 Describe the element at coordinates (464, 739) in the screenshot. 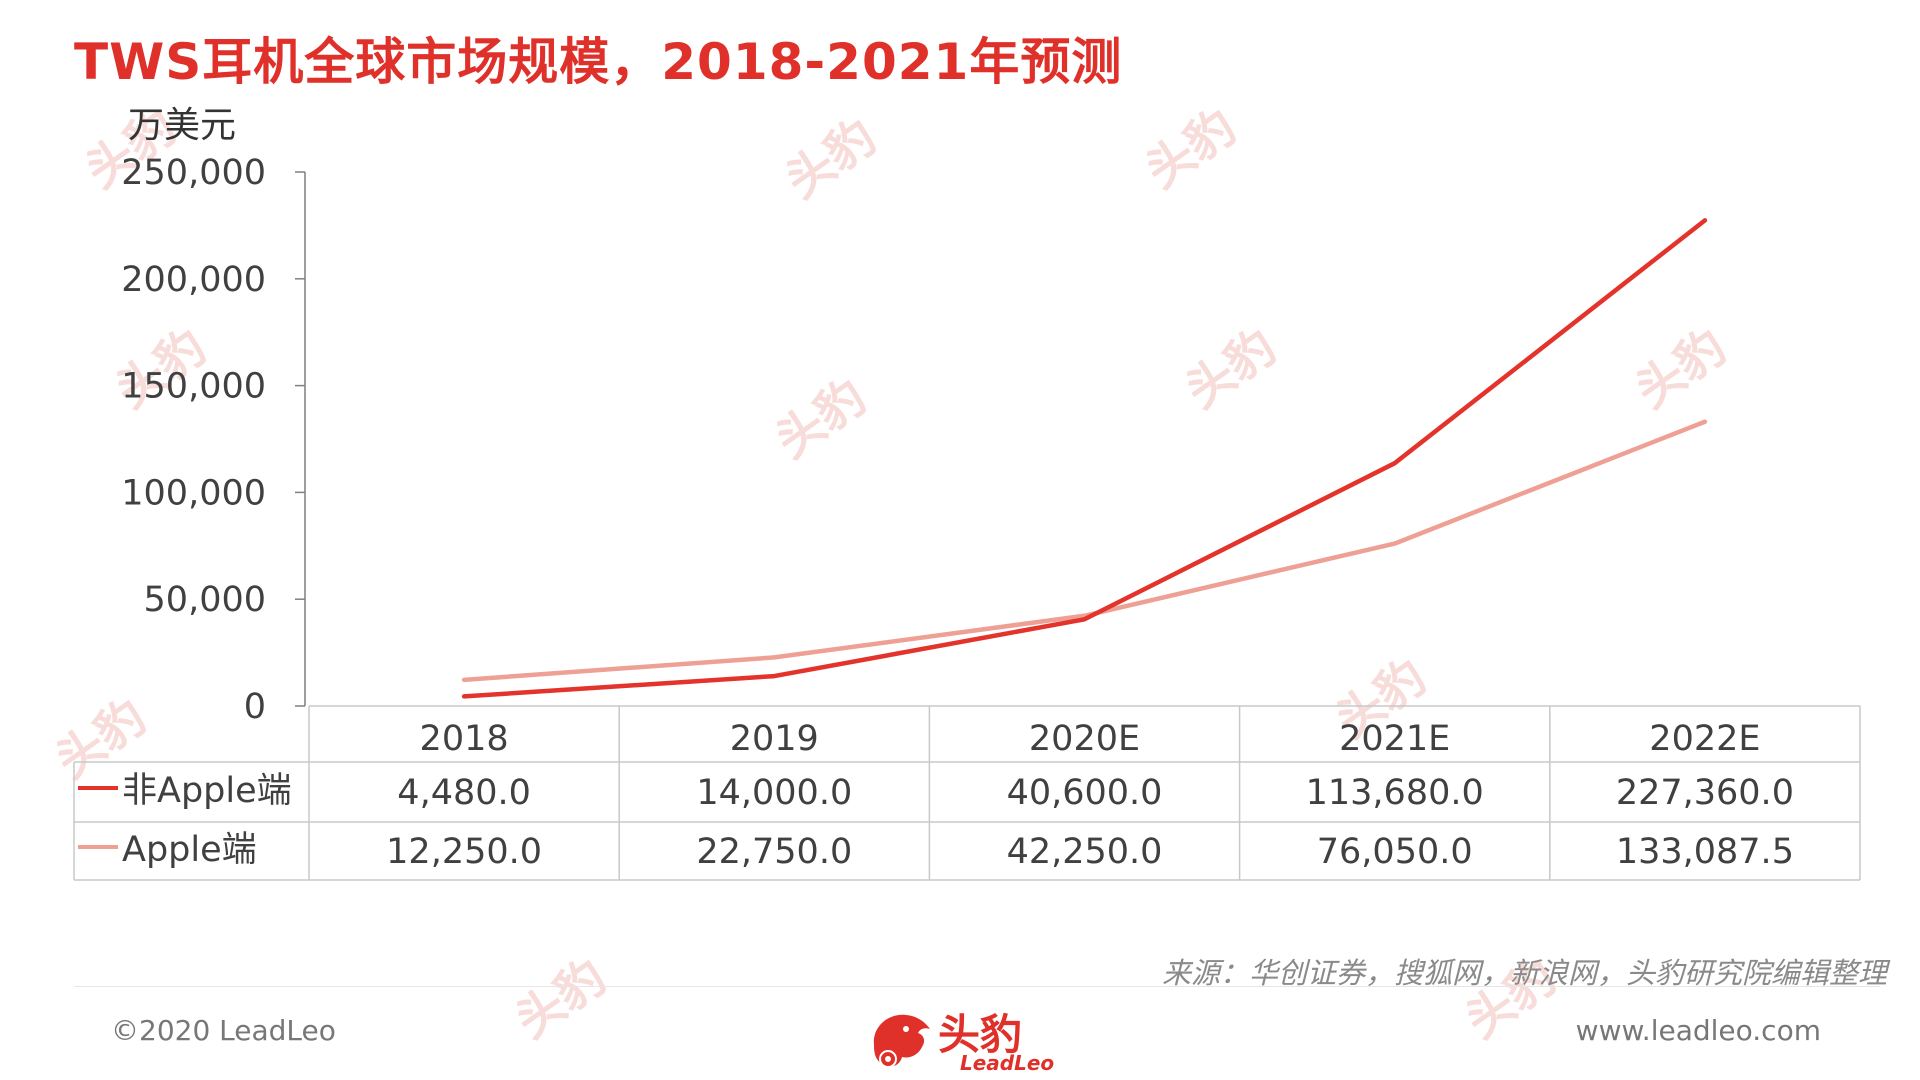

I see `x-category-label: 2018` at that location.